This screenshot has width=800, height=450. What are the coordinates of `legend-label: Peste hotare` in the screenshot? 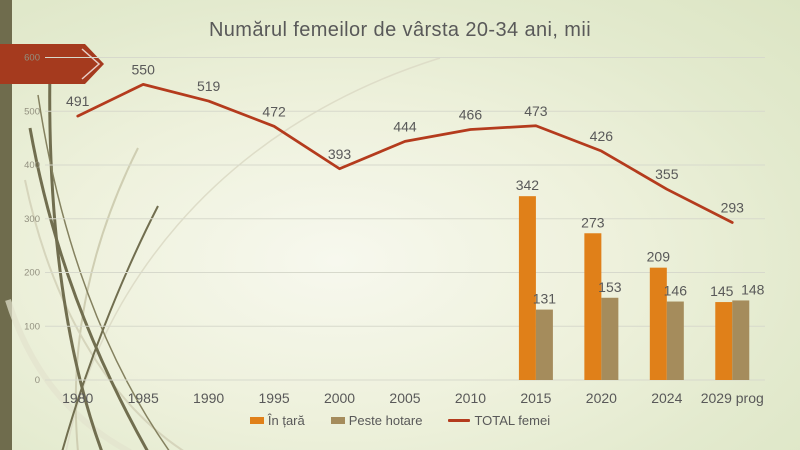 It's located at (385, 420).